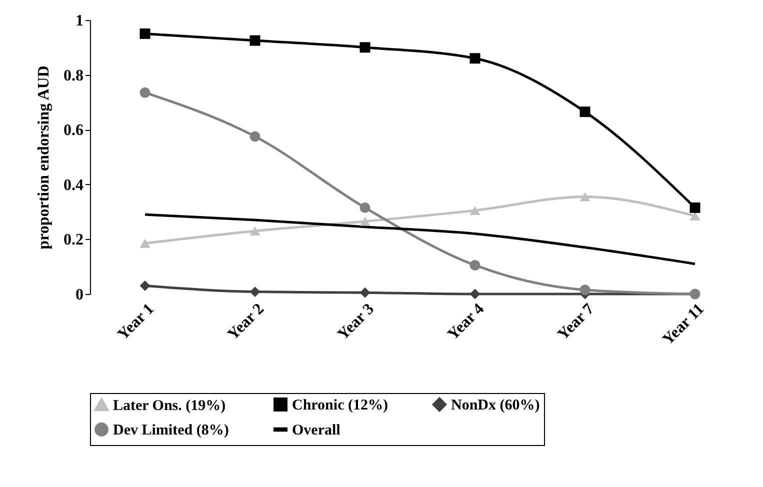 The height and width of the screenshot is (487, 763). Describe the element at coordinates (466, 322) in the screenshot. I see `x-tick-label: Year 4` at that location.